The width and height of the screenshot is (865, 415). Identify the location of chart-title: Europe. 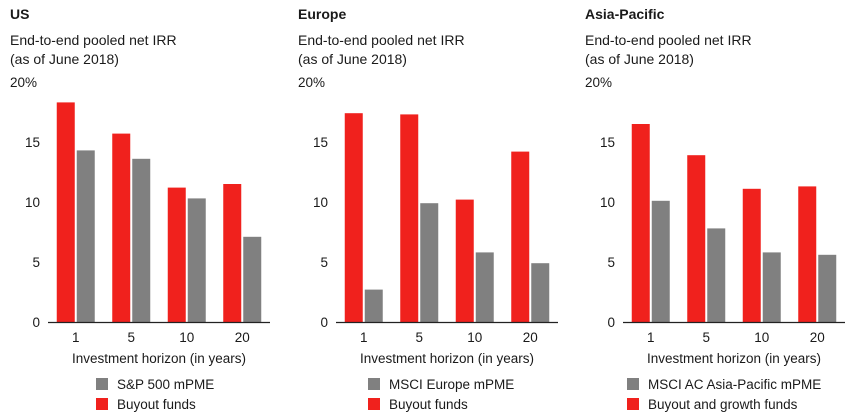
(322, 14).